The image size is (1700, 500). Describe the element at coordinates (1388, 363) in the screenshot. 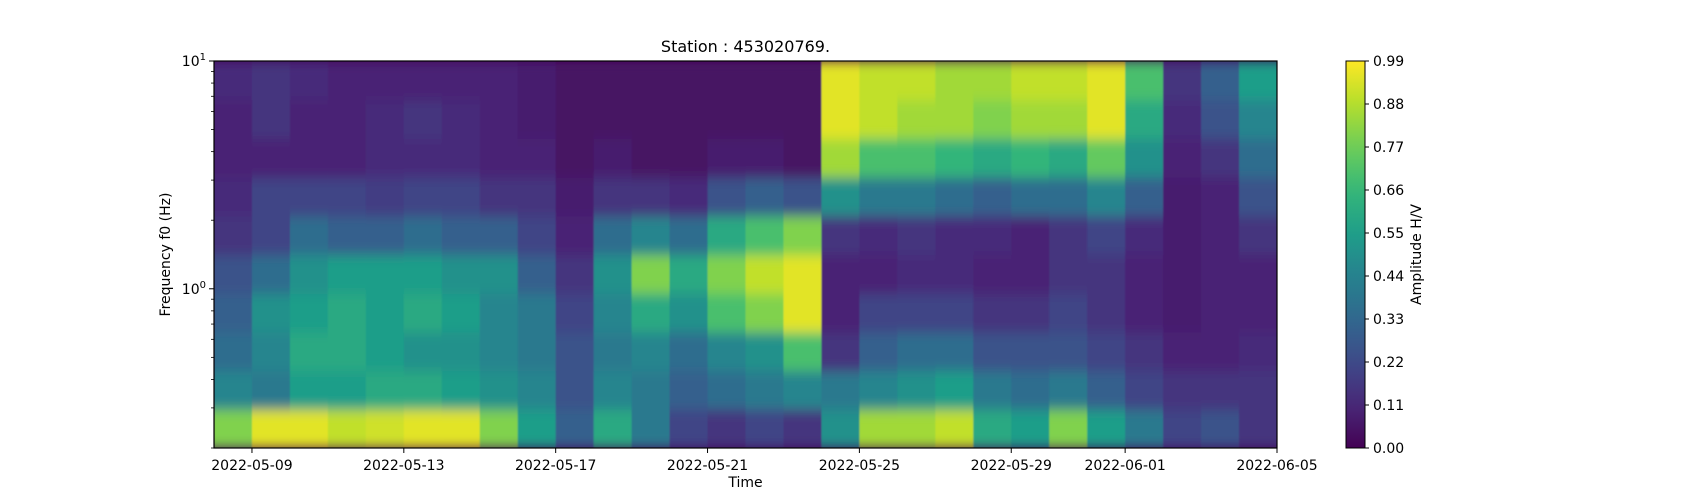

I see `colorbar-tick-label: 0.22` at that location.